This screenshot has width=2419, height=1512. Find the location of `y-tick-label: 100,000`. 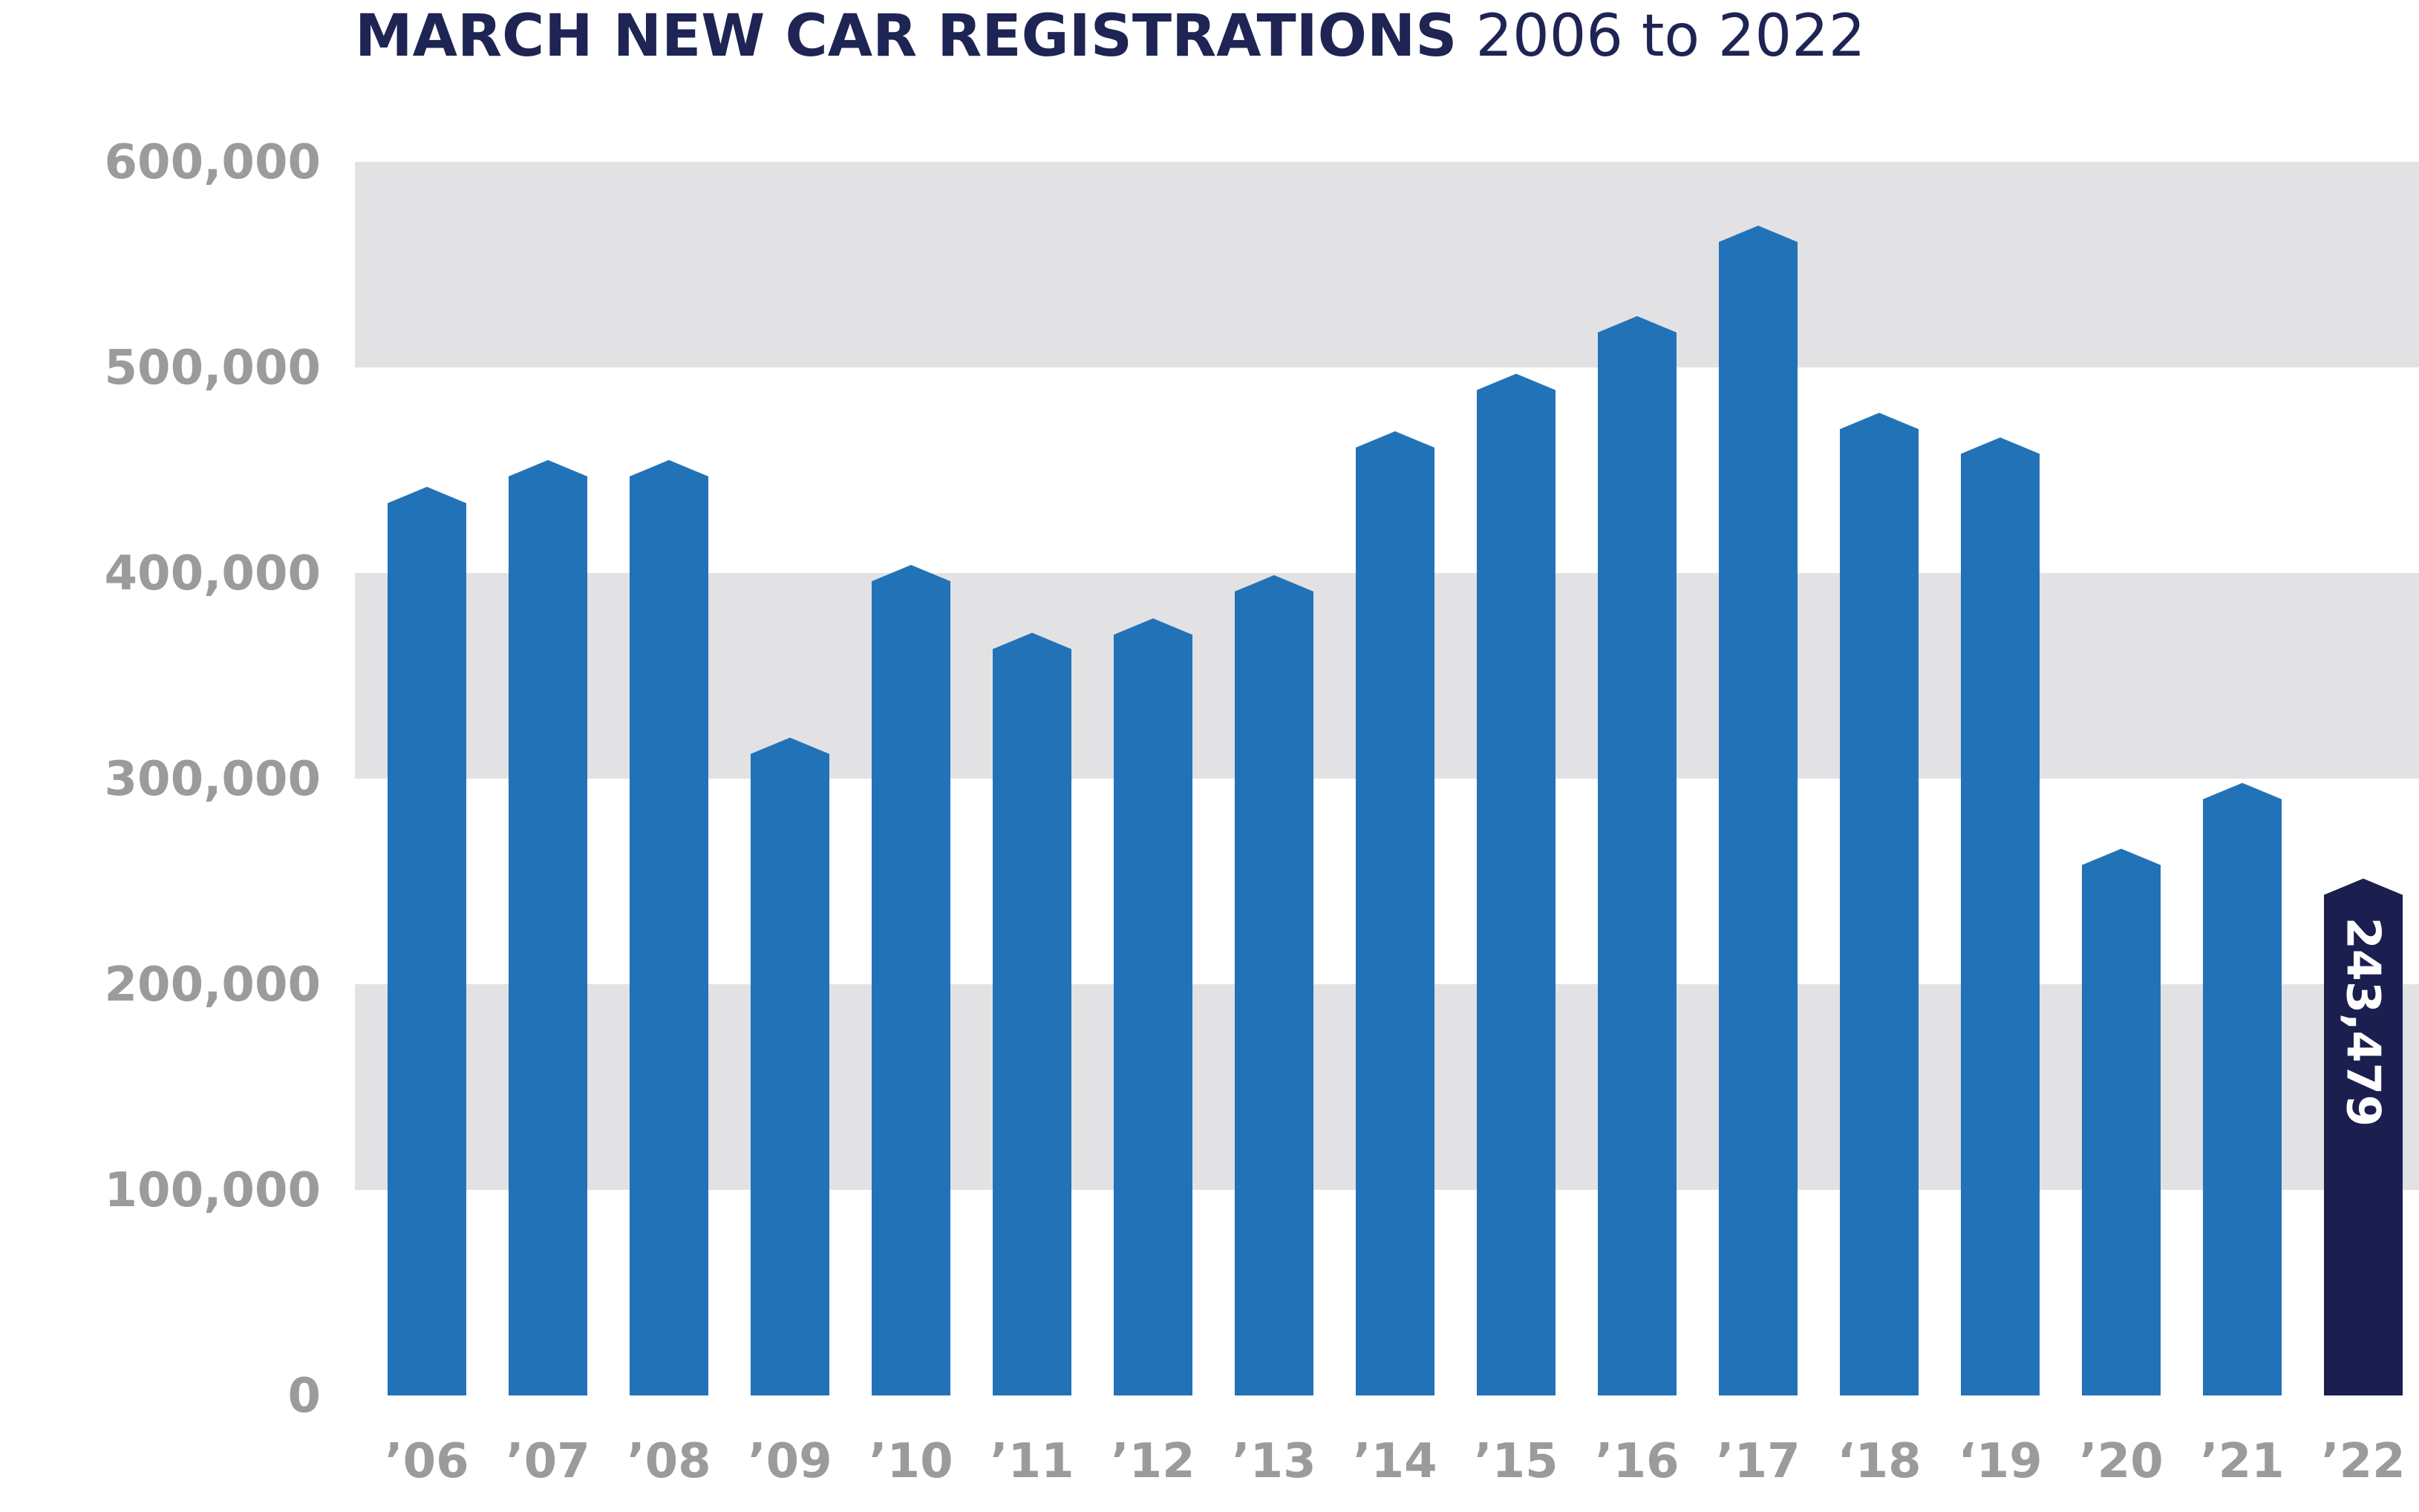

y-tick-label: 100,000 is located at coordinates (213, 1191).